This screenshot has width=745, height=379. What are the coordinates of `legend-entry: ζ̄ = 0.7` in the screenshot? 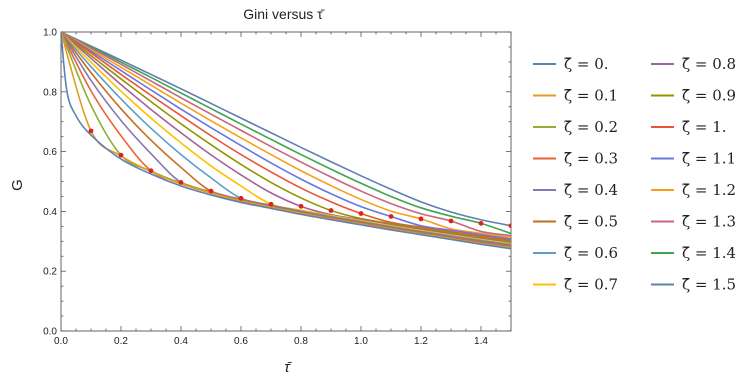 It's located at (575, 285).